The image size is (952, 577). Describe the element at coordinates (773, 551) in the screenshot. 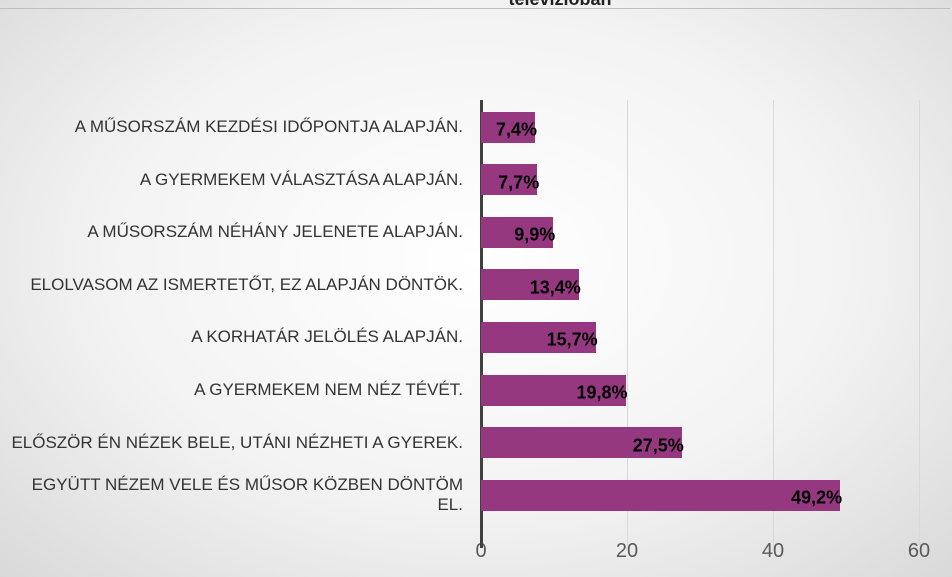

I see `x-tick-label: 40` at that location.